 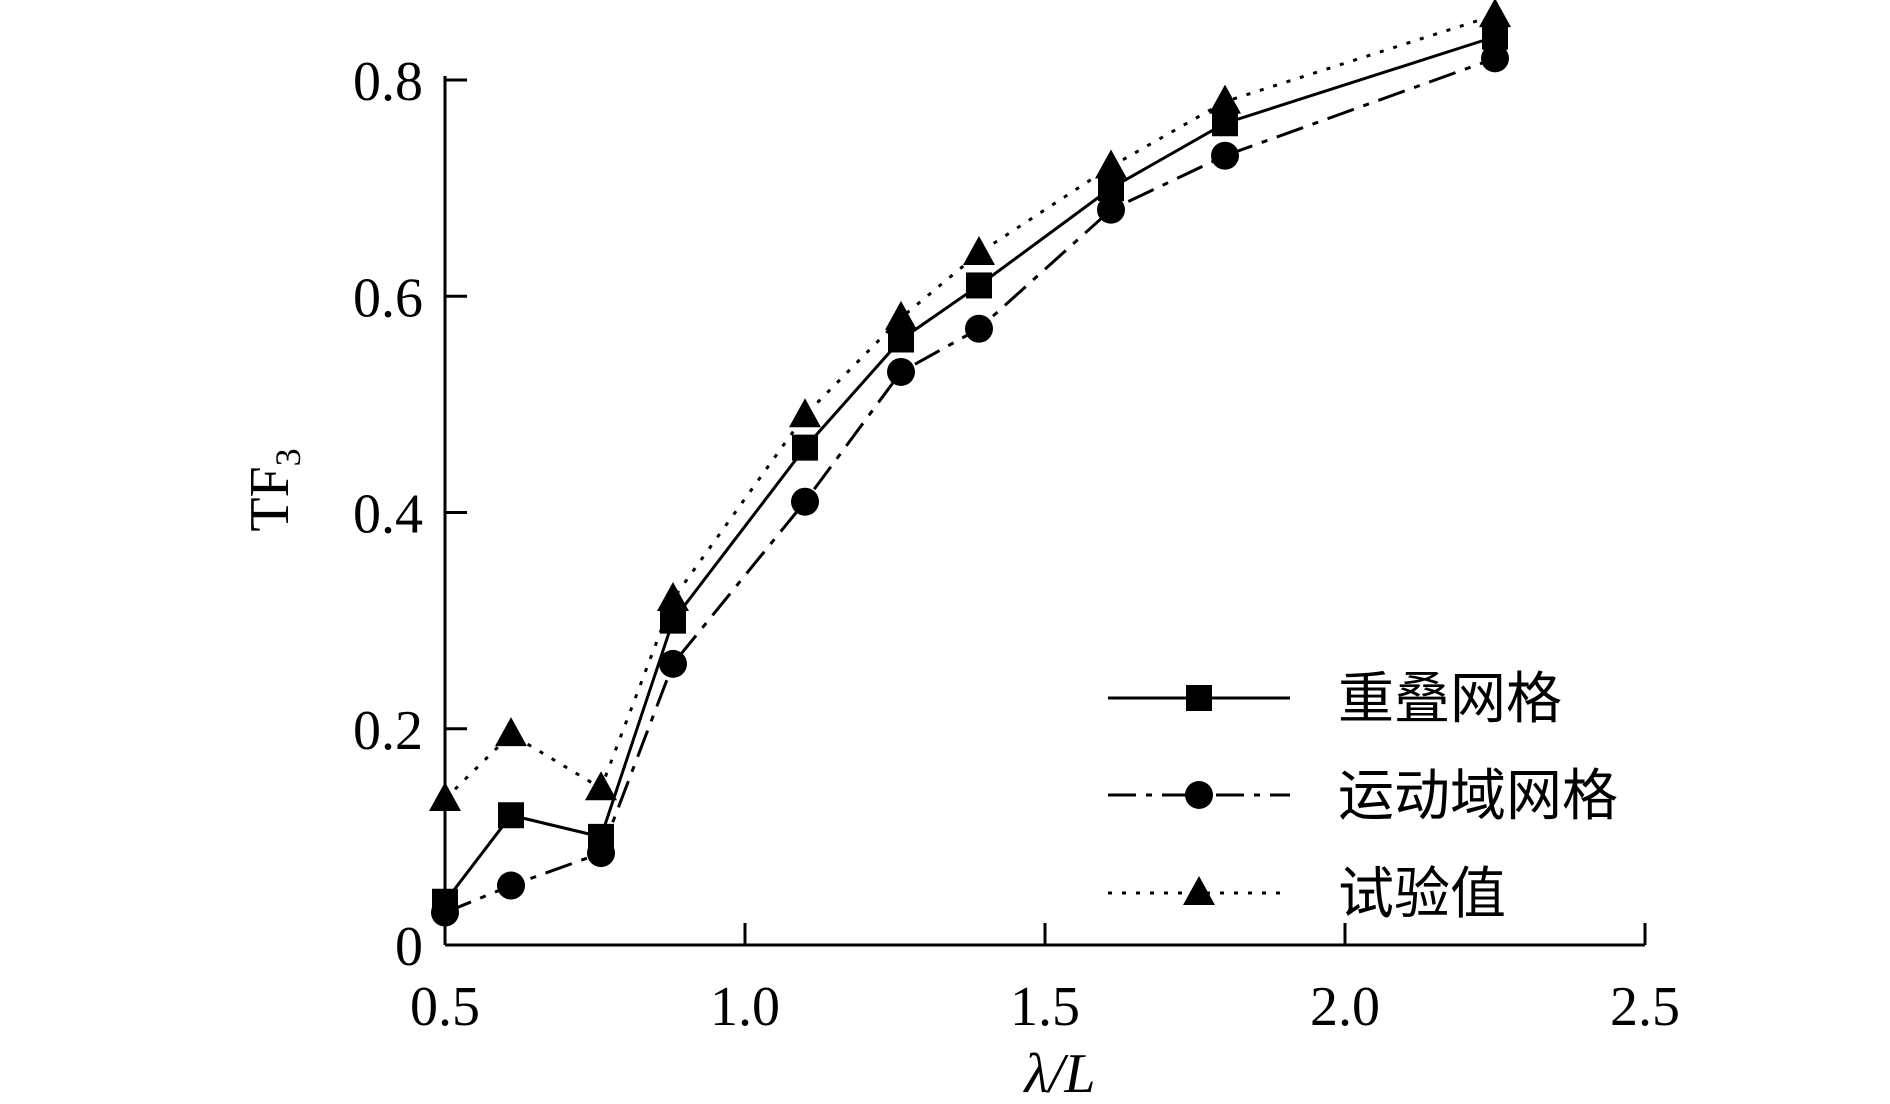 I want to click on x-axis-title: λ/L, so click(x=1059, y=1073).